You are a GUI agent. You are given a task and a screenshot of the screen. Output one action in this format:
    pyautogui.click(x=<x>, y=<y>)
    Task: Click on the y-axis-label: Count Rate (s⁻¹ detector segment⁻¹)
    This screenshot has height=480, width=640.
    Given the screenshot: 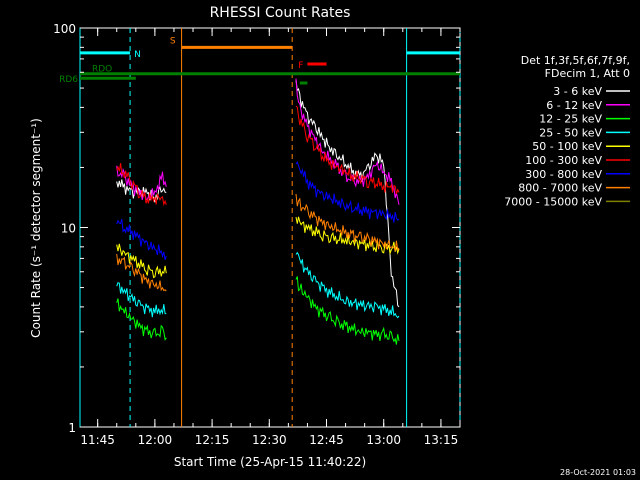 What is the action you would take?
    pyautogui.click(x=36, y=228)
    